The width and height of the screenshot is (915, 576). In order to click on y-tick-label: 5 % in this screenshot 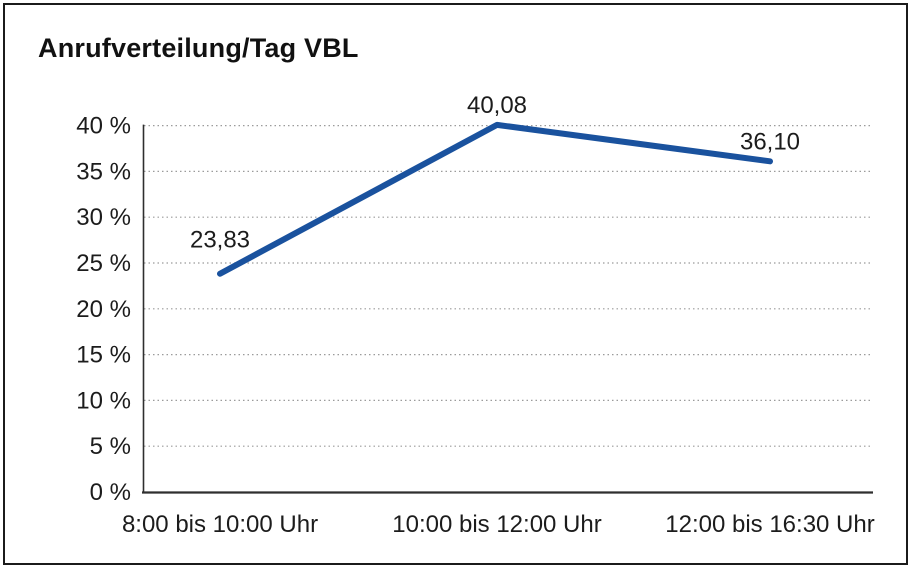, I will do `click(110, 446)`.